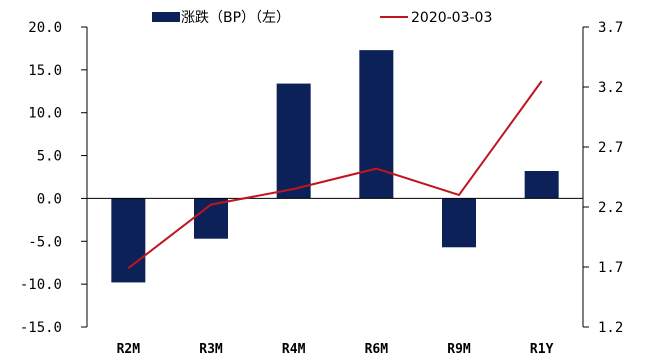 The width and height of the screenshot is (645, 356). I want to click on legend-line-label: 2020-03-03, so click(451, 18).